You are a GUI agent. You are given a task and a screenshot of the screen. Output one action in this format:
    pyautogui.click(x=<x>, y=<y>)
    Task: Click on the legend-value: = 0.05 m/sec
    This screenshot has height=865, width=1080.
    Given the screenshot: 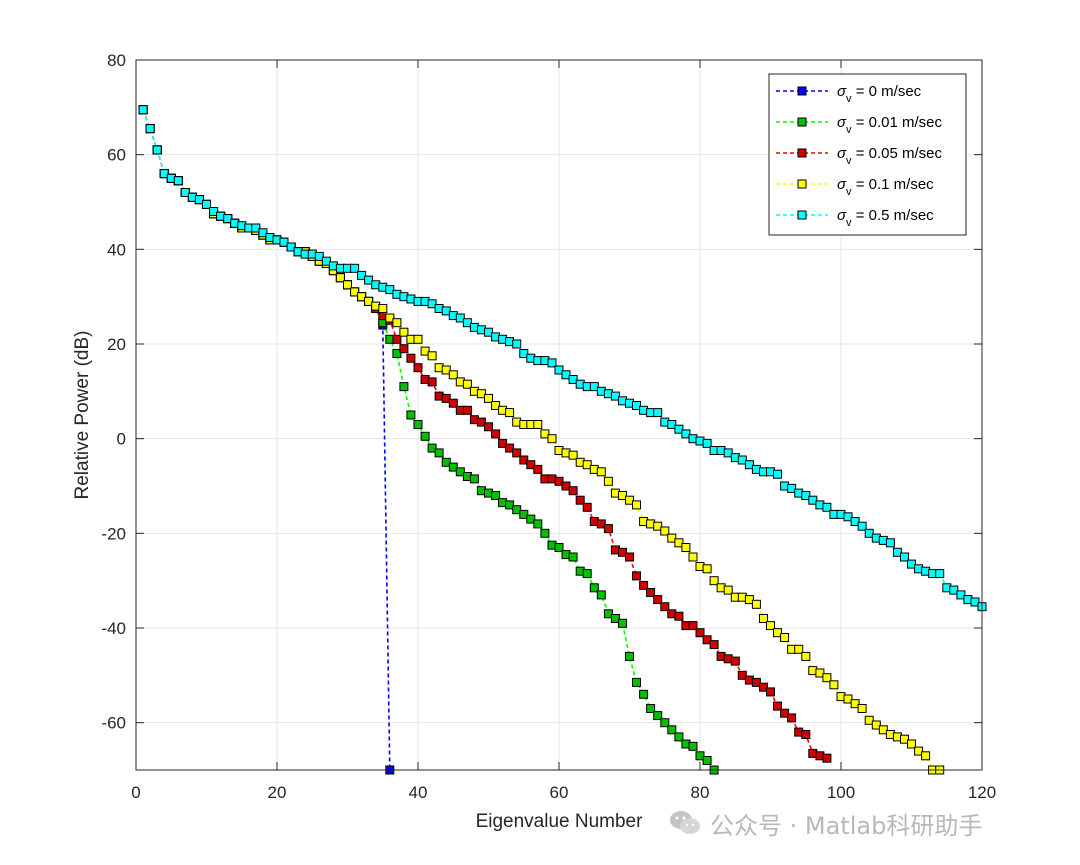 What is the action you would take?
    pyautogui.click(x=897, y=153)
    